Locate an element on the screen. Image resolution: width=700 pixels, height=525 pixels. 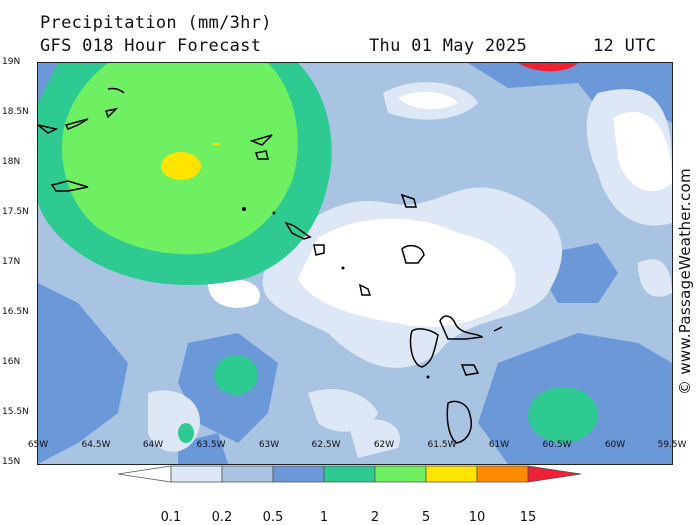
lon-label-60-5w: 60.5W is located at coordinates (557, 445).